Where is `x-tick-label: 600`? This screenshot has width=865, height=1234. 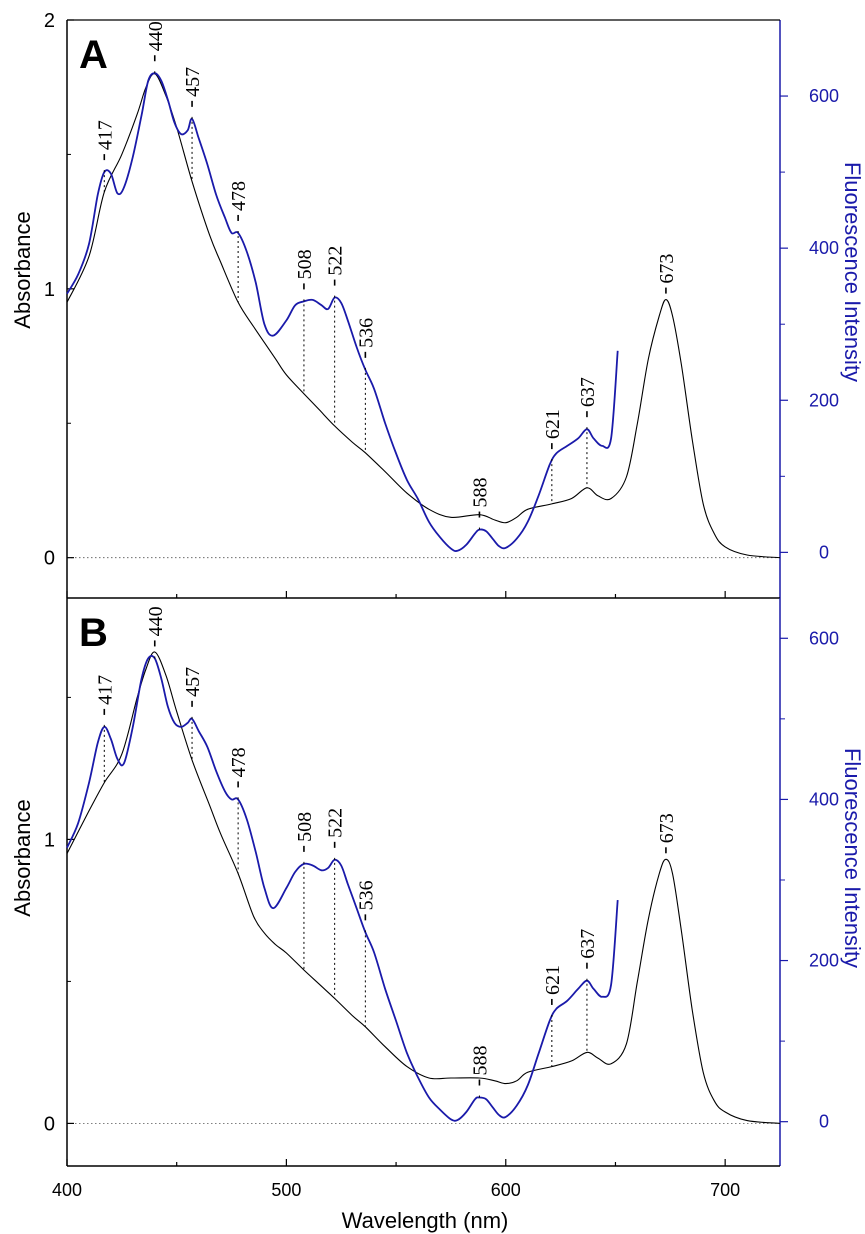
x-tick-label: 600 is located at coordinates (506, 1190).